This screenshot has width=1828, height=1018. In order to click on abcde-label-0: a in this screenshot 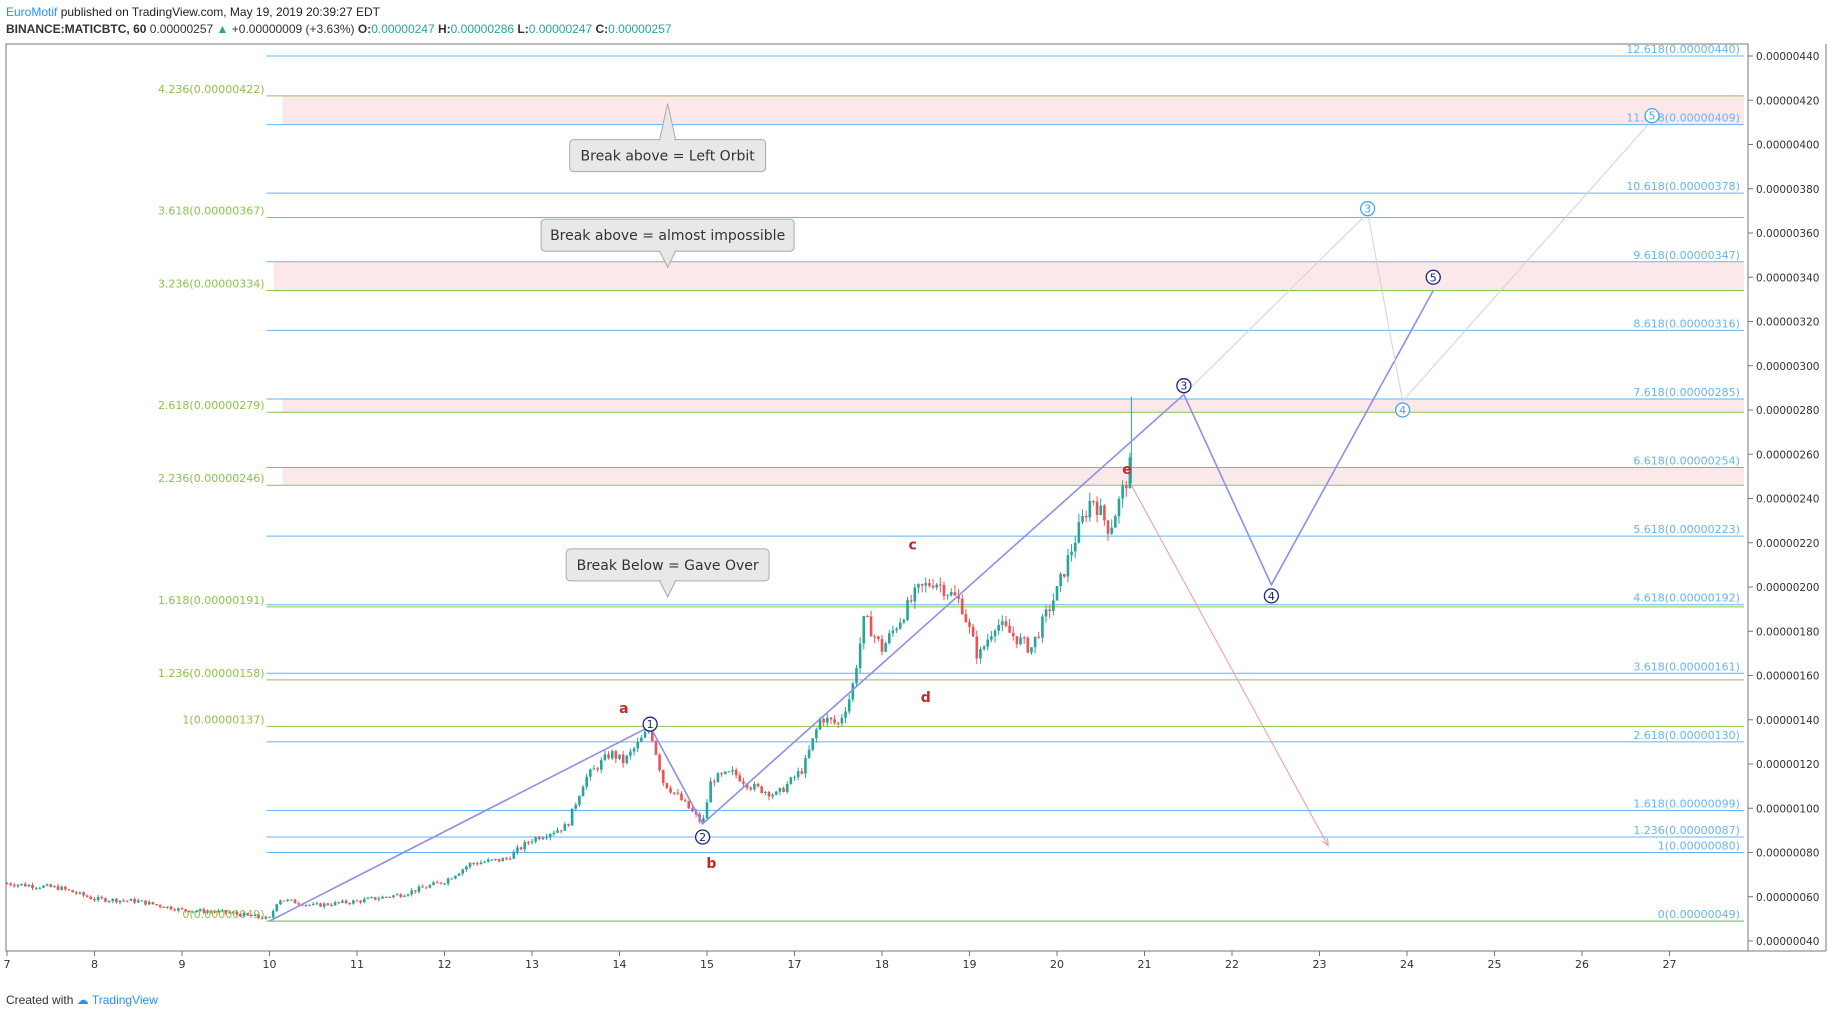, I will do `click(623, 709)`.